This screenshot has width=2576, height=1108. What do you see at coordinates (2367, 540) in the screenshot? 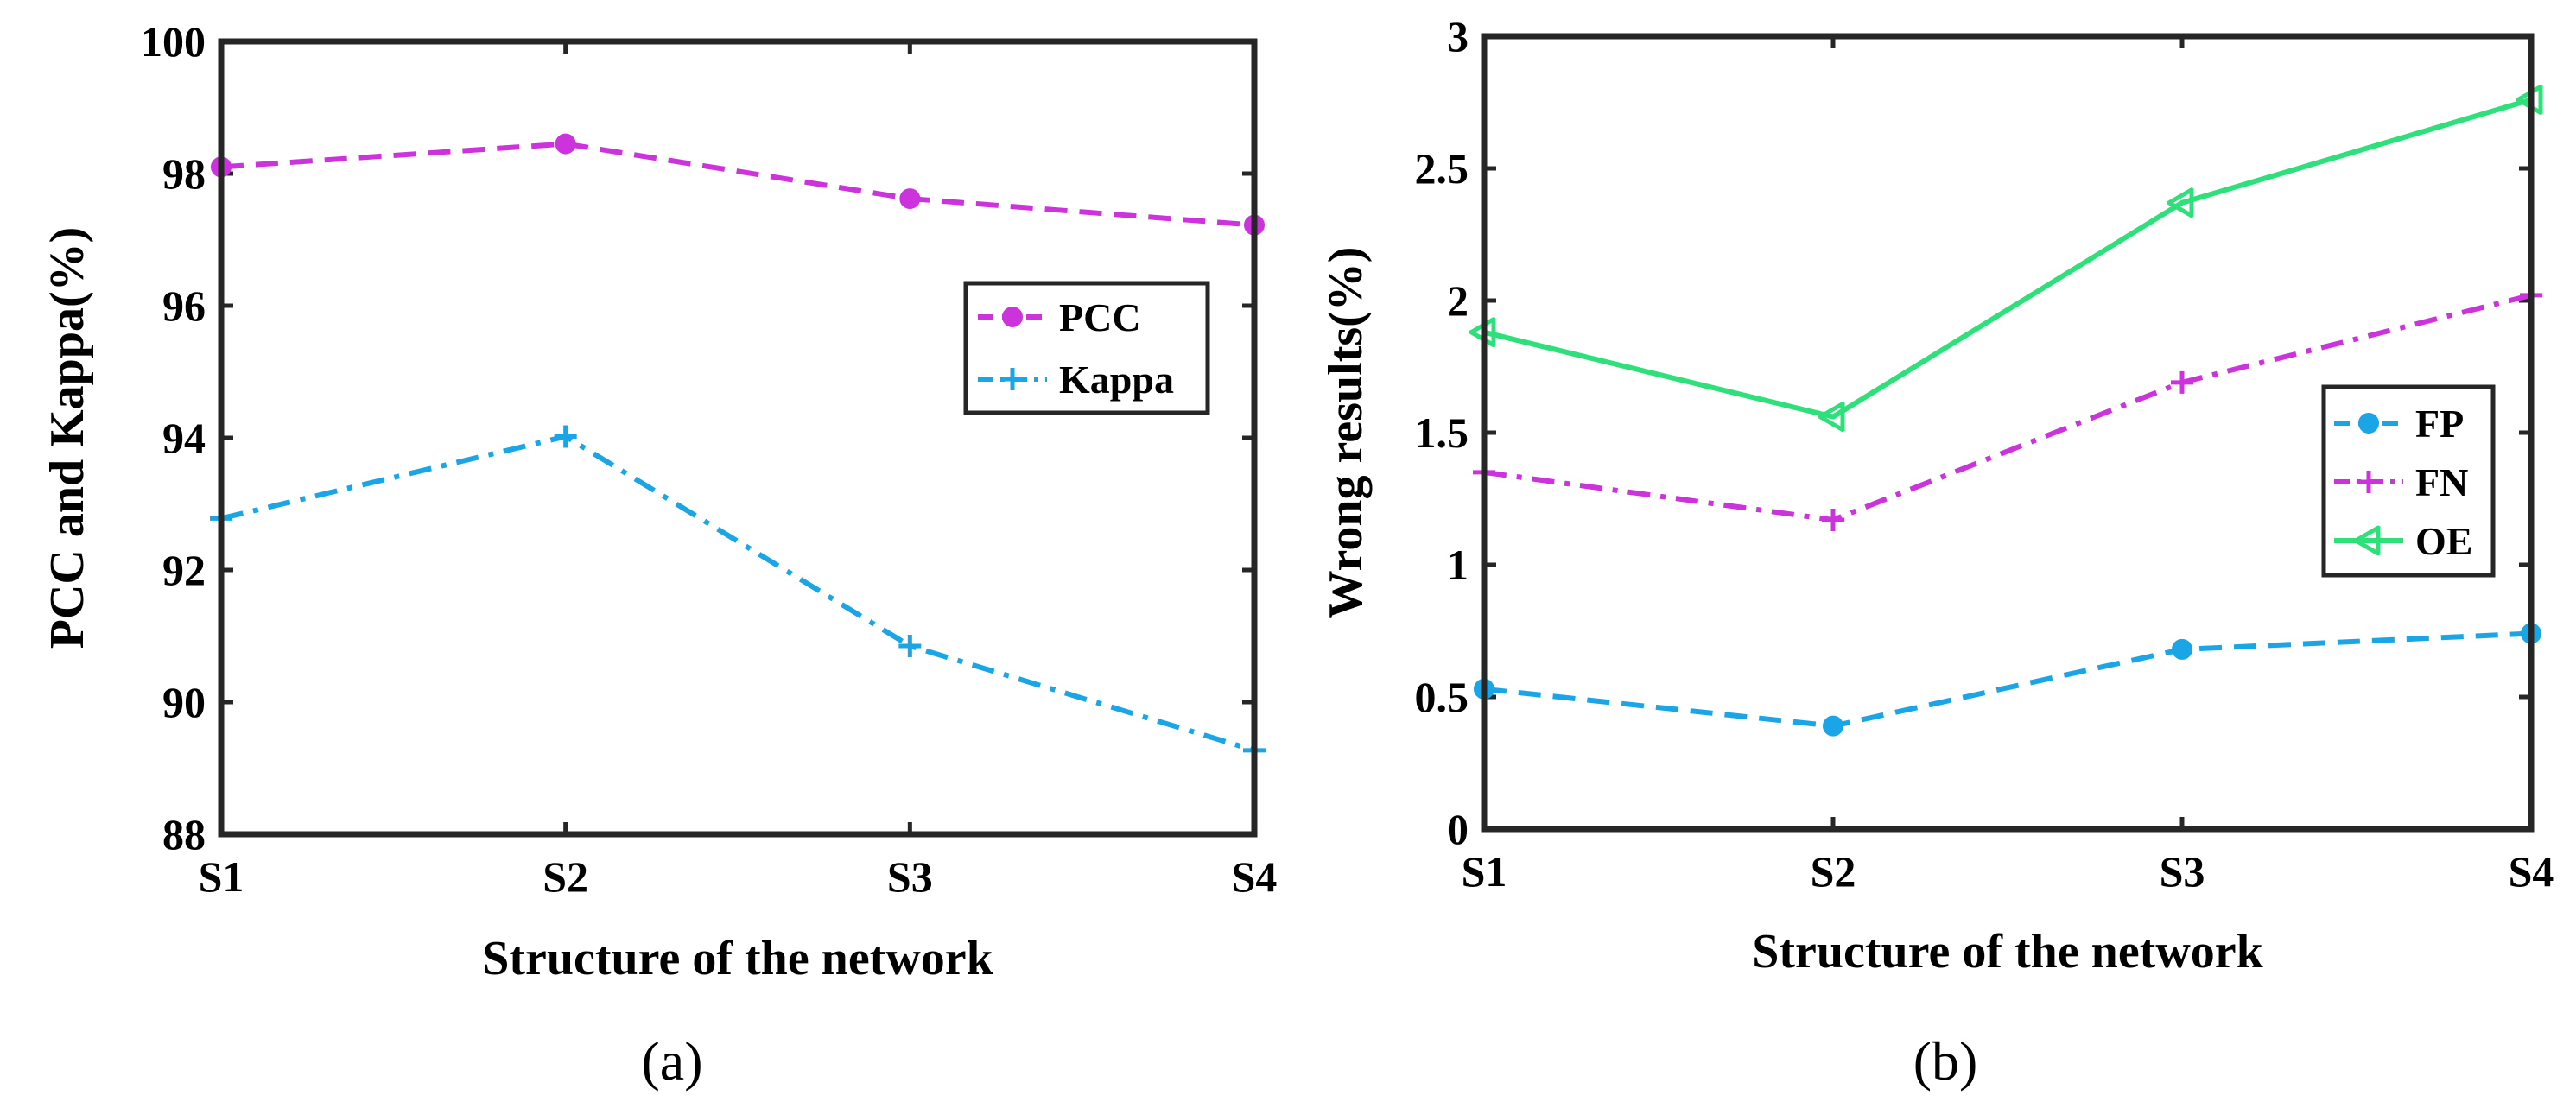
I see `legend-oe-marker` at bounding box center [2367, 540].